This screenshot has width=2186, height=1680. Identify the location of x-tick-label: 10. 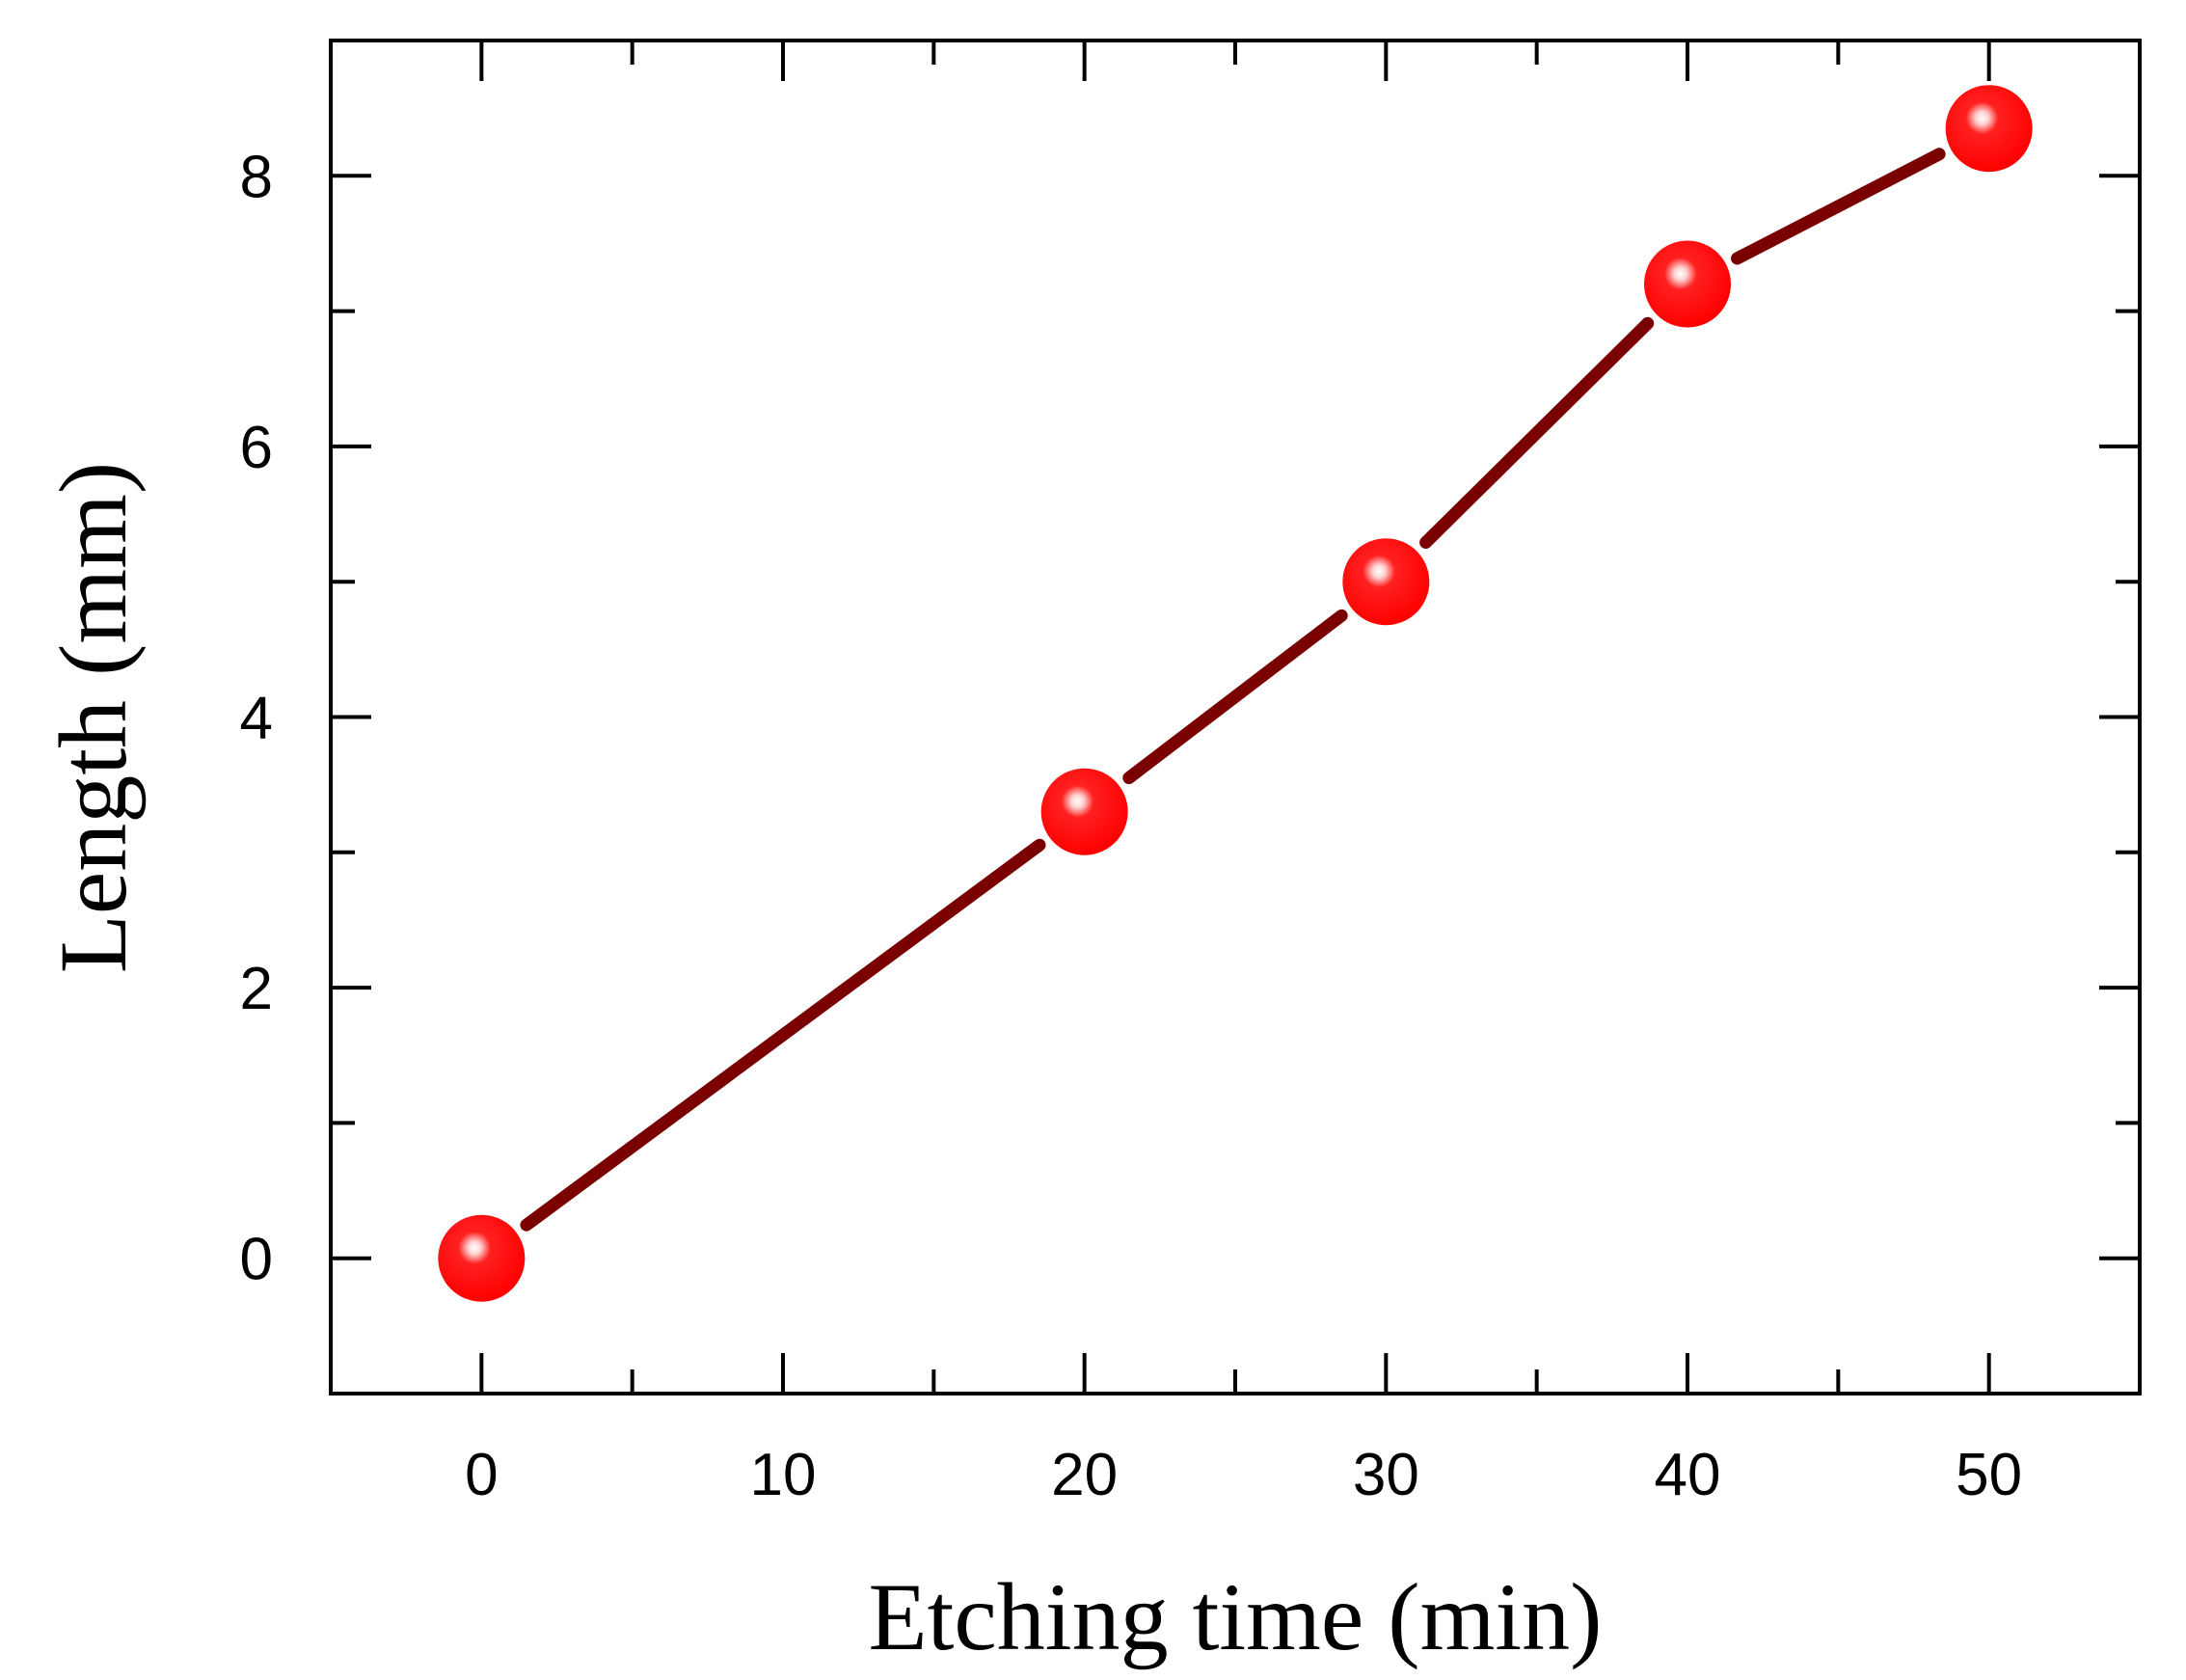
(784, 1475).